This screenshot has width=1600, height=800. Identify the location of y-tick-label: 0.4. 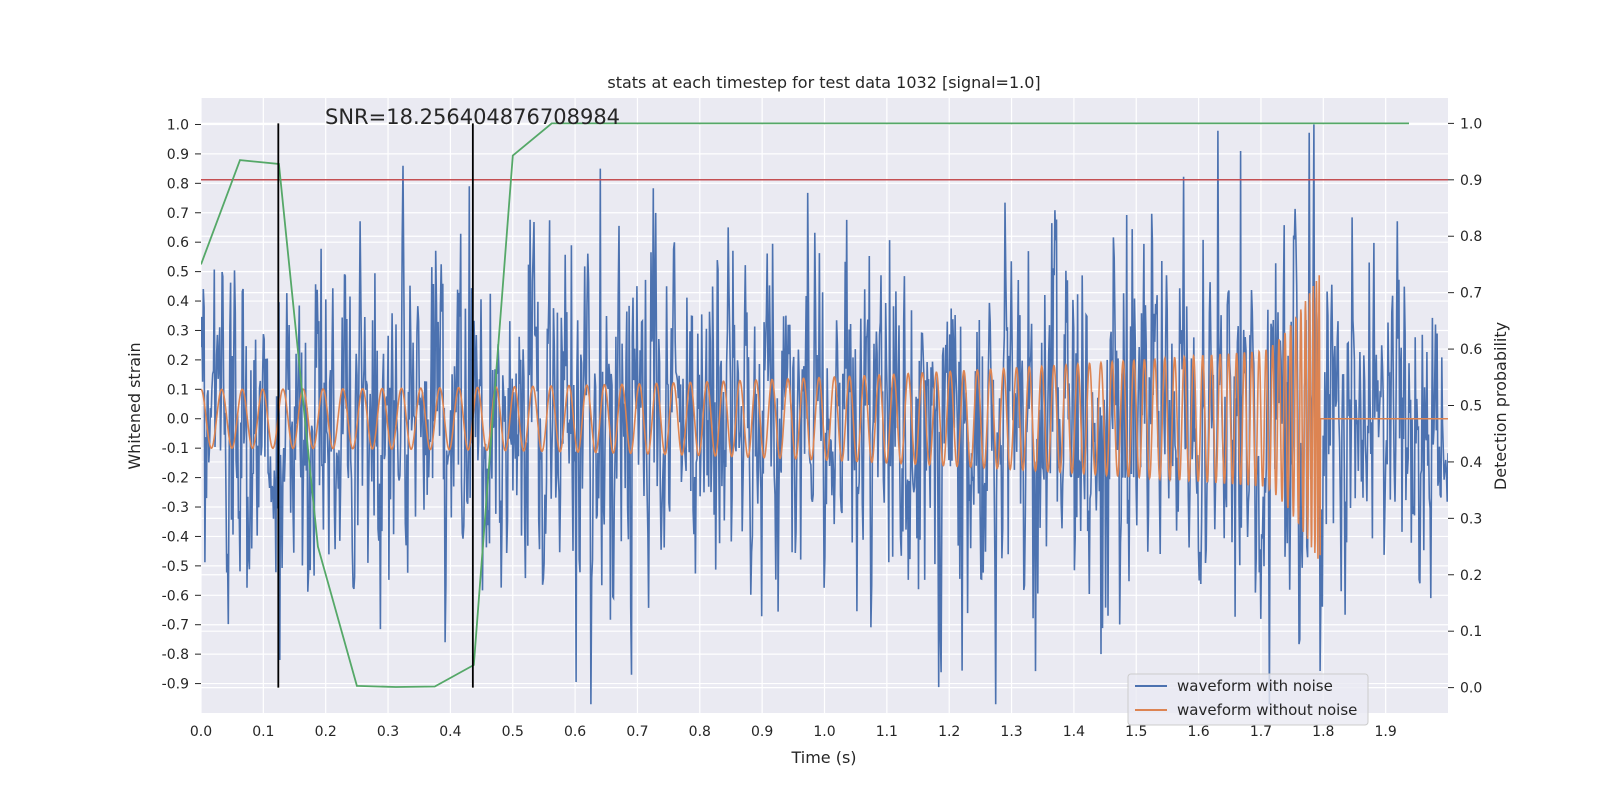
(178, 302).